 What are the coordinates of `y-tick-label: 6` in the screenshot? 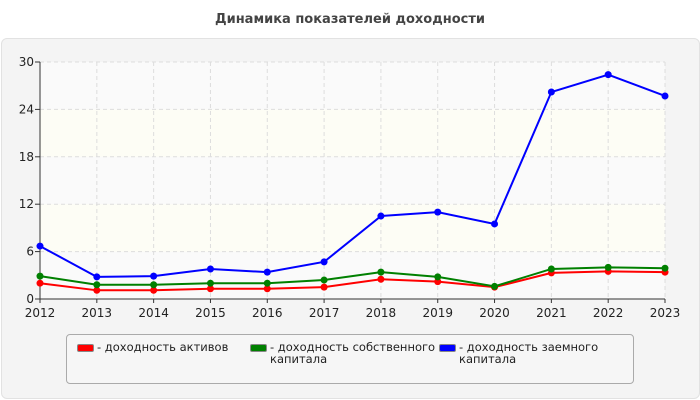 It's located at (30, 252).